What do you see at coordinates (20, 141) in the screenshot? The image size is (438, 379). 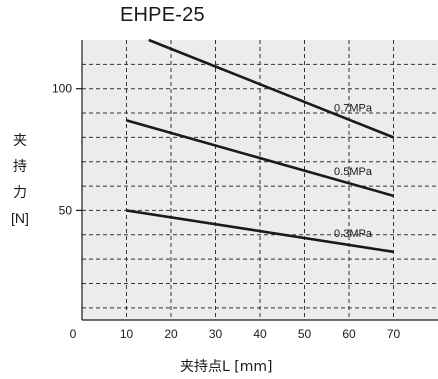 I see `y-axis-label-char-1: 夹` at bounding box center [20, 141].